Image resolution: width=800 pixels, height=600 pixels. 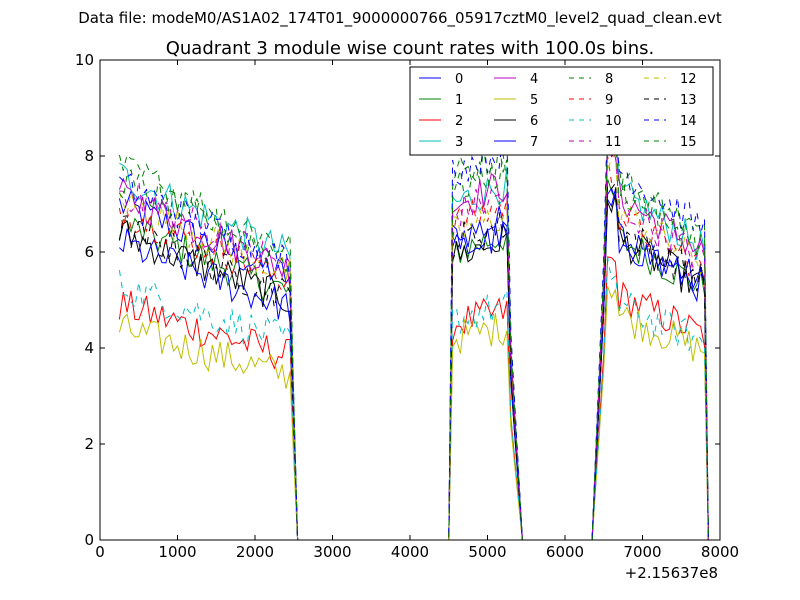 What do you see at coordinates (255, 552) in the screenshot?
I see `x-tick-label: 2000` at bounding box center [255, 552].